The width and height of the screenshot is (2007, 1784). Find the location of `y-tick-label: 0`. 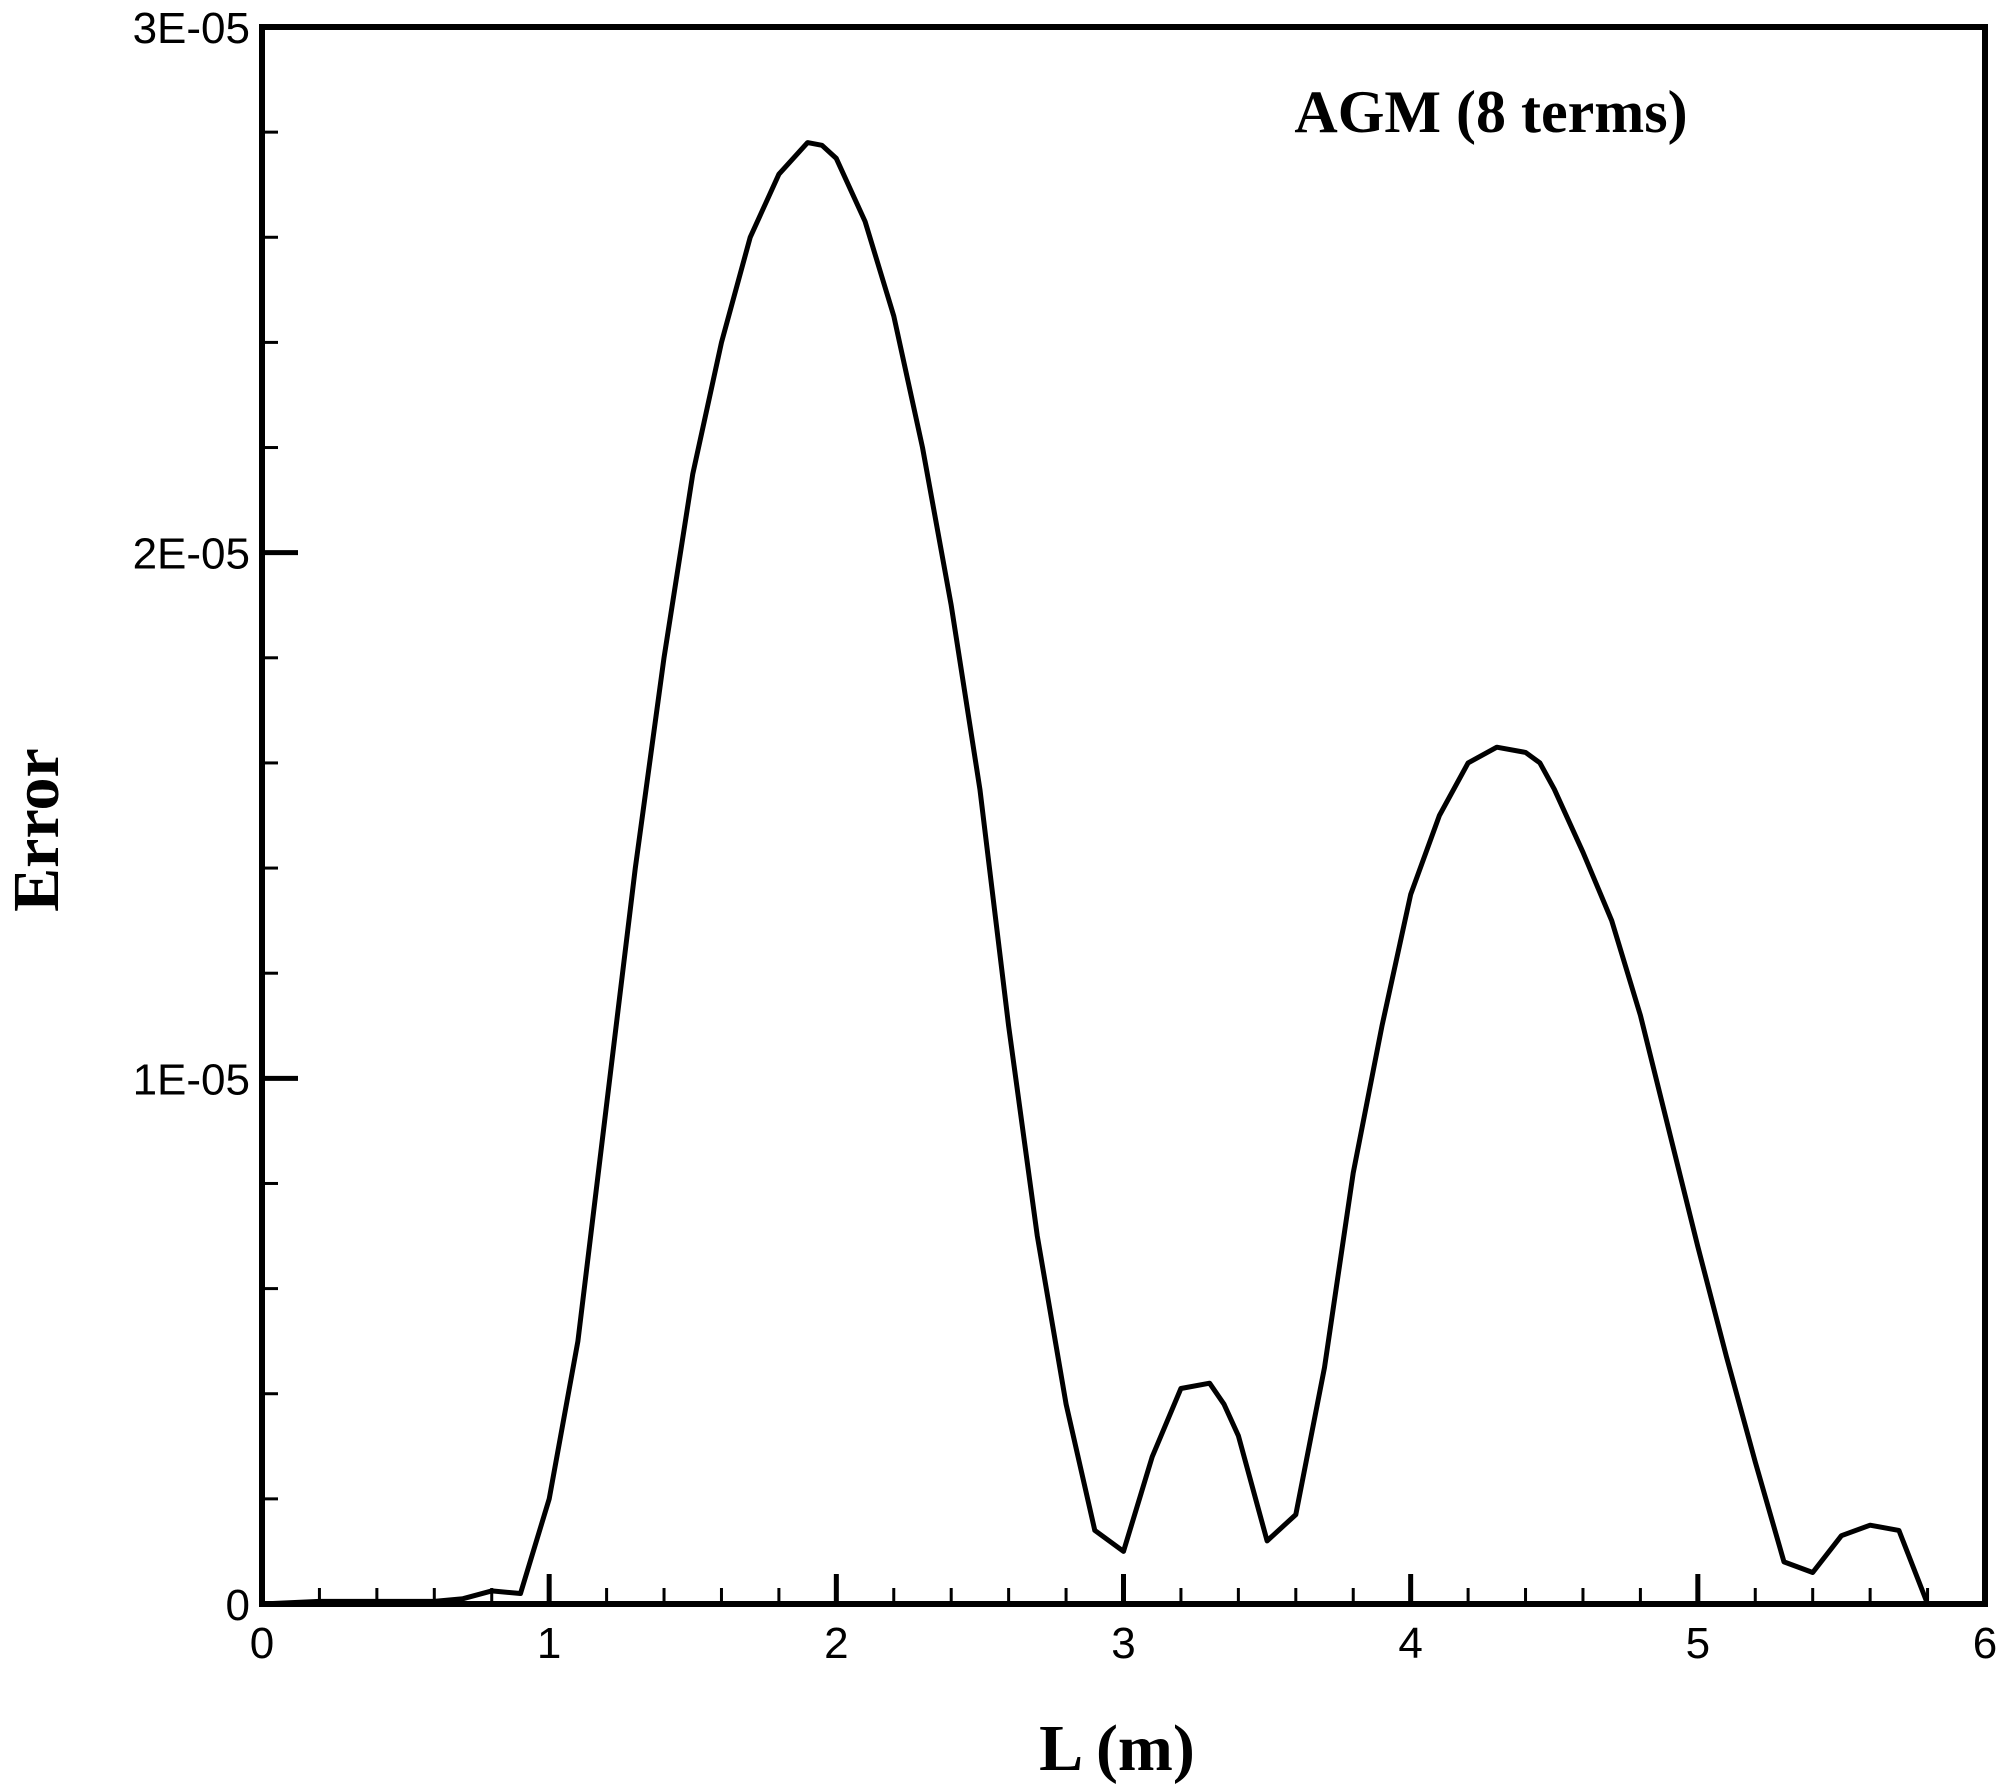

y-tick-label: 0 is located at coordinates (238, 1605).